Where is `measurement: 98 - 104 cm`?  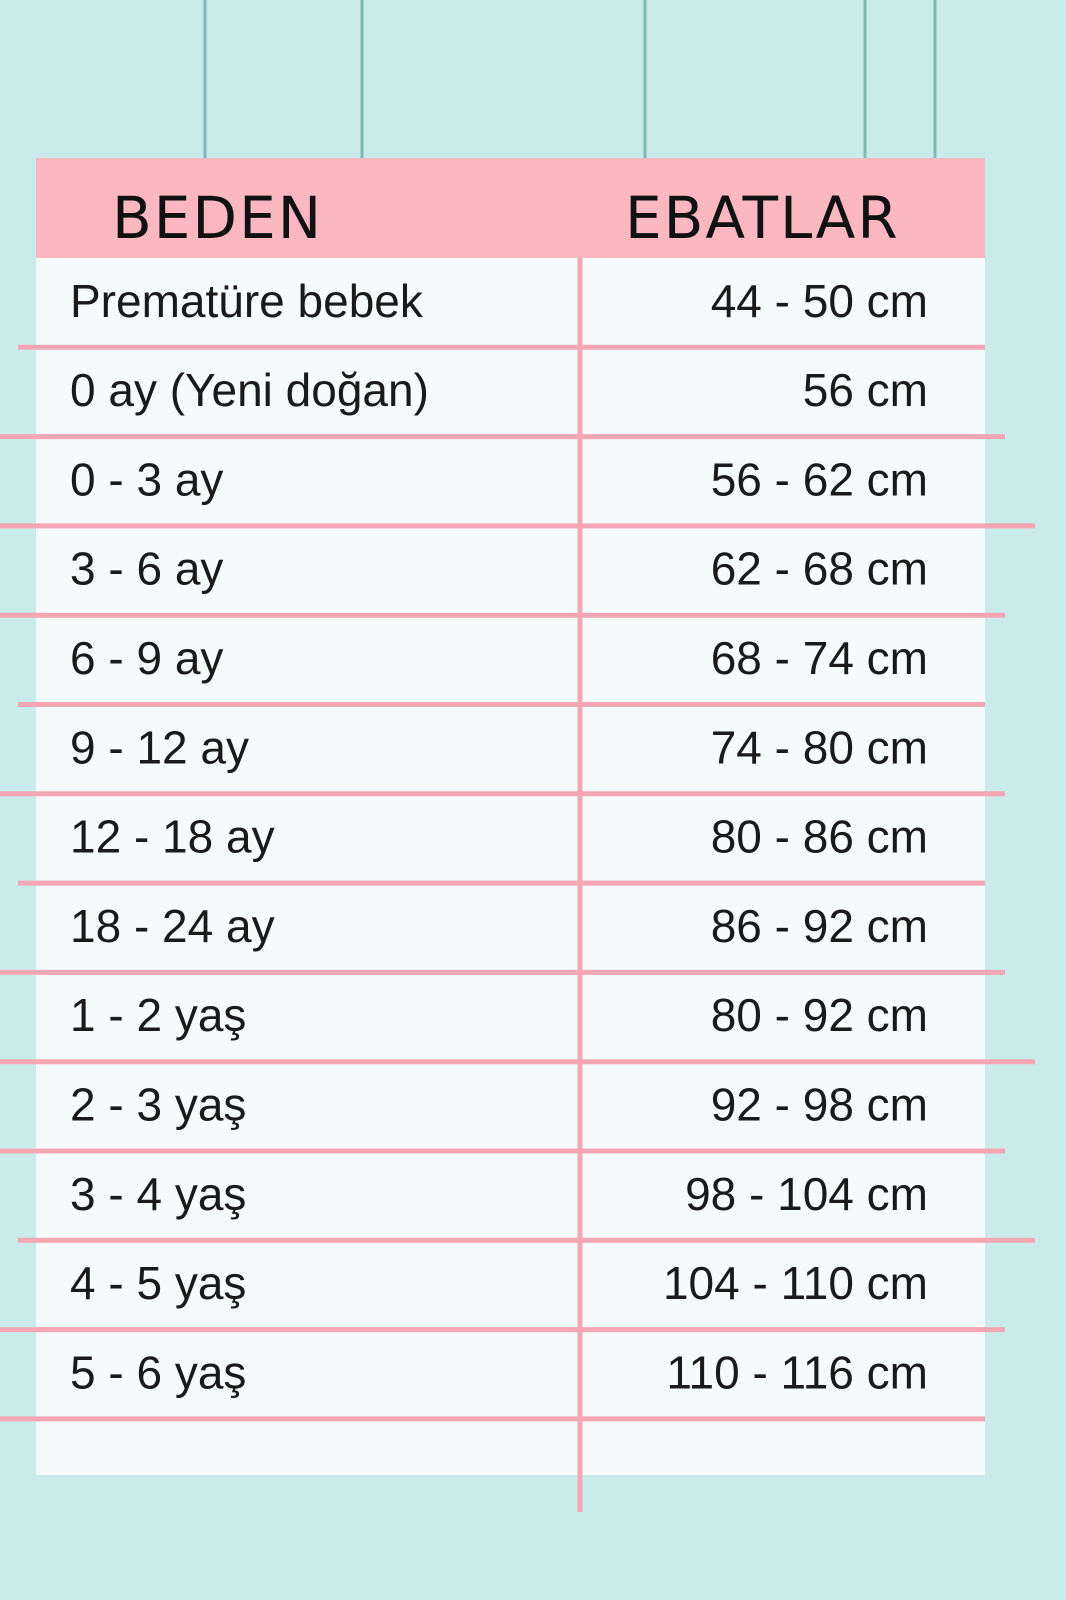
measurement: 98 - 104 cm is located at coordinates (806, 1194).